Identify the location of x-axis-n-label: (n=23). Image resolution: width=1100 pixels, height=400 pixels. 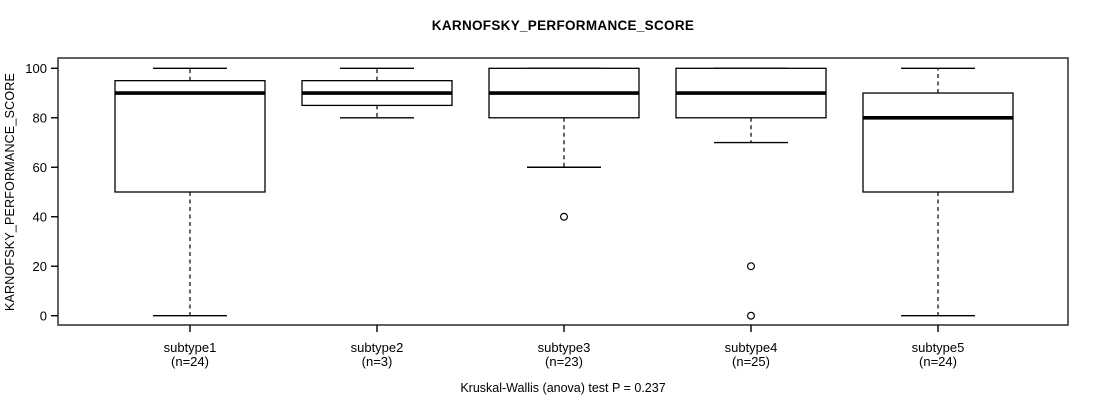
(564, 361).